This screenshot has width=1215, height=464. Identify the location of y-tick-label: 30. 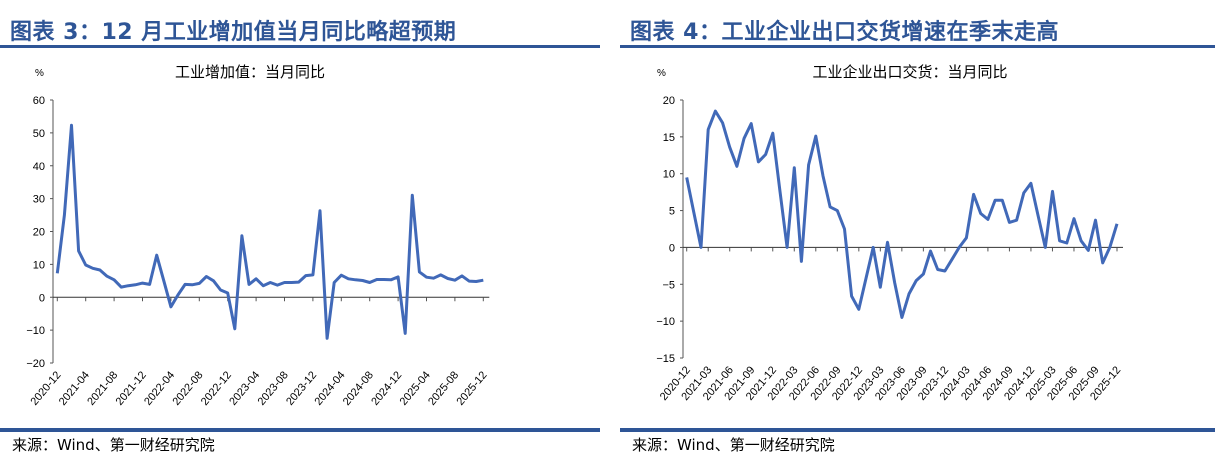
(39, 200).